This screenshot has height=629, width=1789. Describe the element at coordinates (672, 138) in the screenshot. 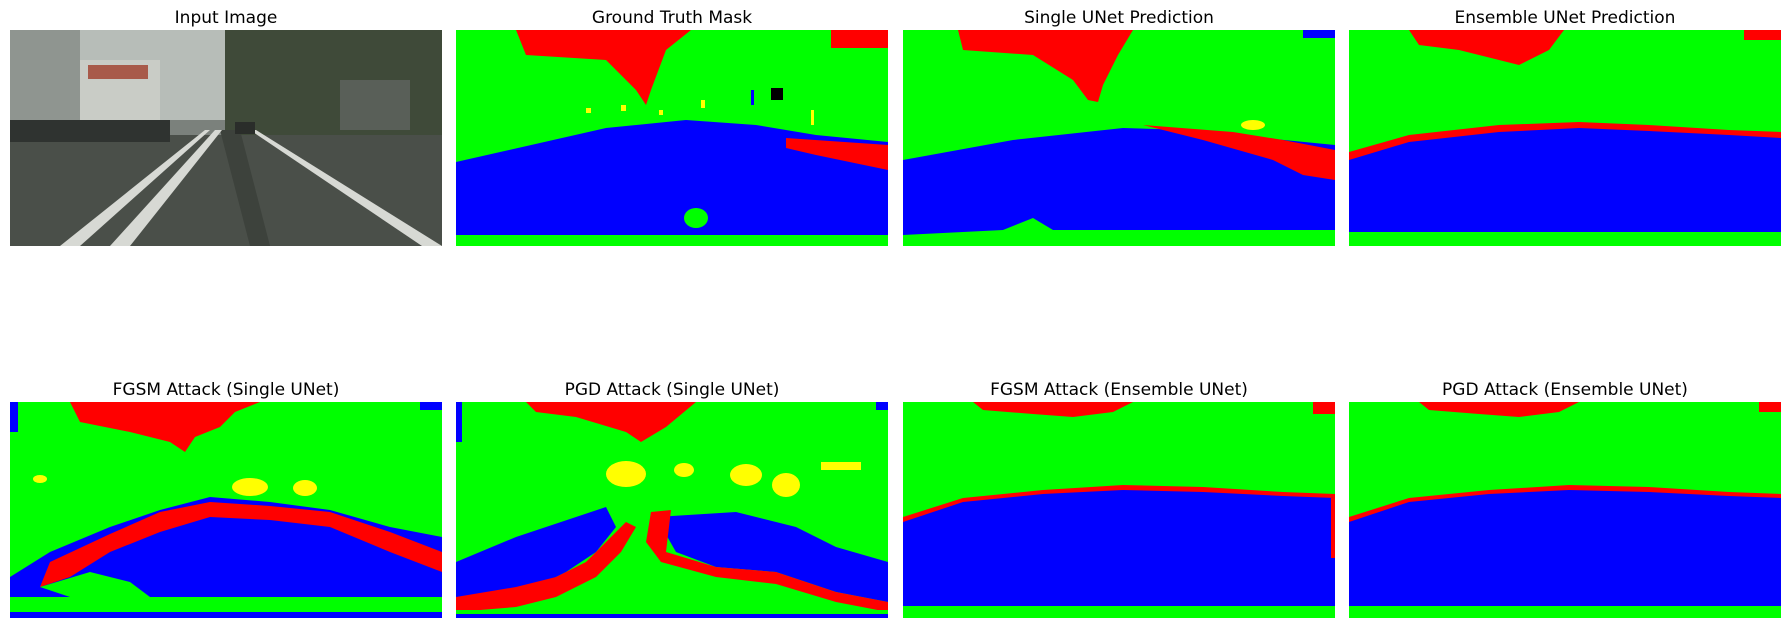

I see `ground-truth-mask` at that location.